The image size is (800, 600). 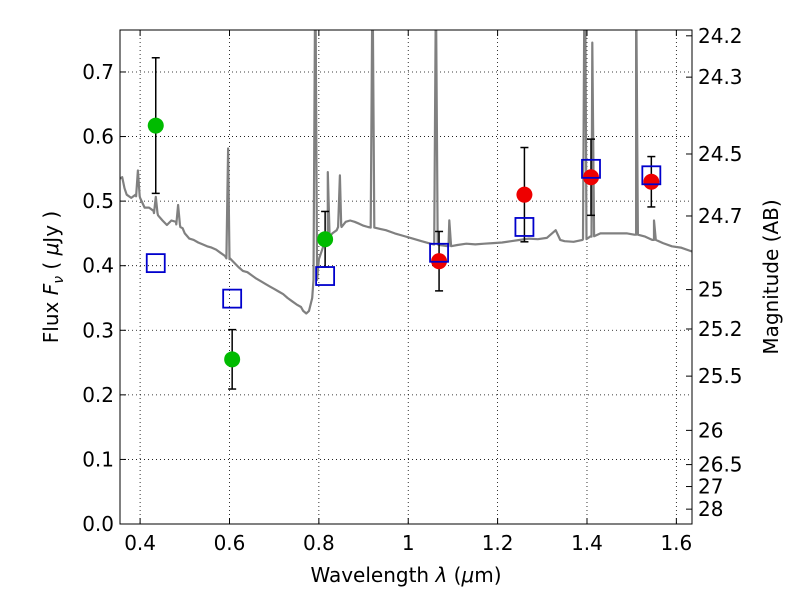 What do you see at coordinates (98, 330) in the screenshot?
I see `y-tick-label: 0.3` at bounding box center [98, 330].